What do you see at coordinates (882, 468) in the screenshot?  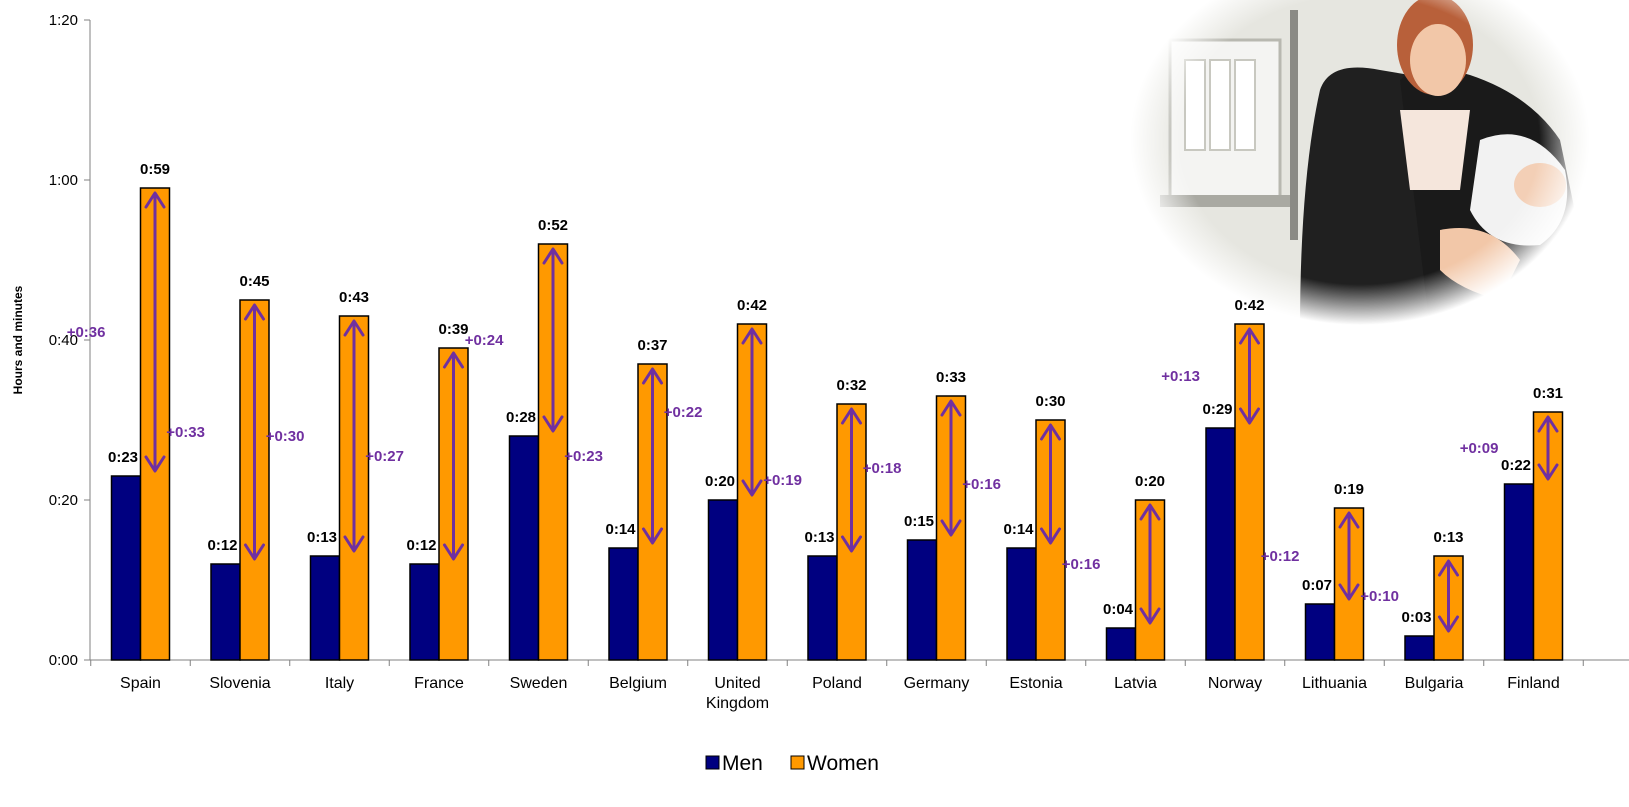 I see `difference-label: +0:18` at bounding box center [882, 468].